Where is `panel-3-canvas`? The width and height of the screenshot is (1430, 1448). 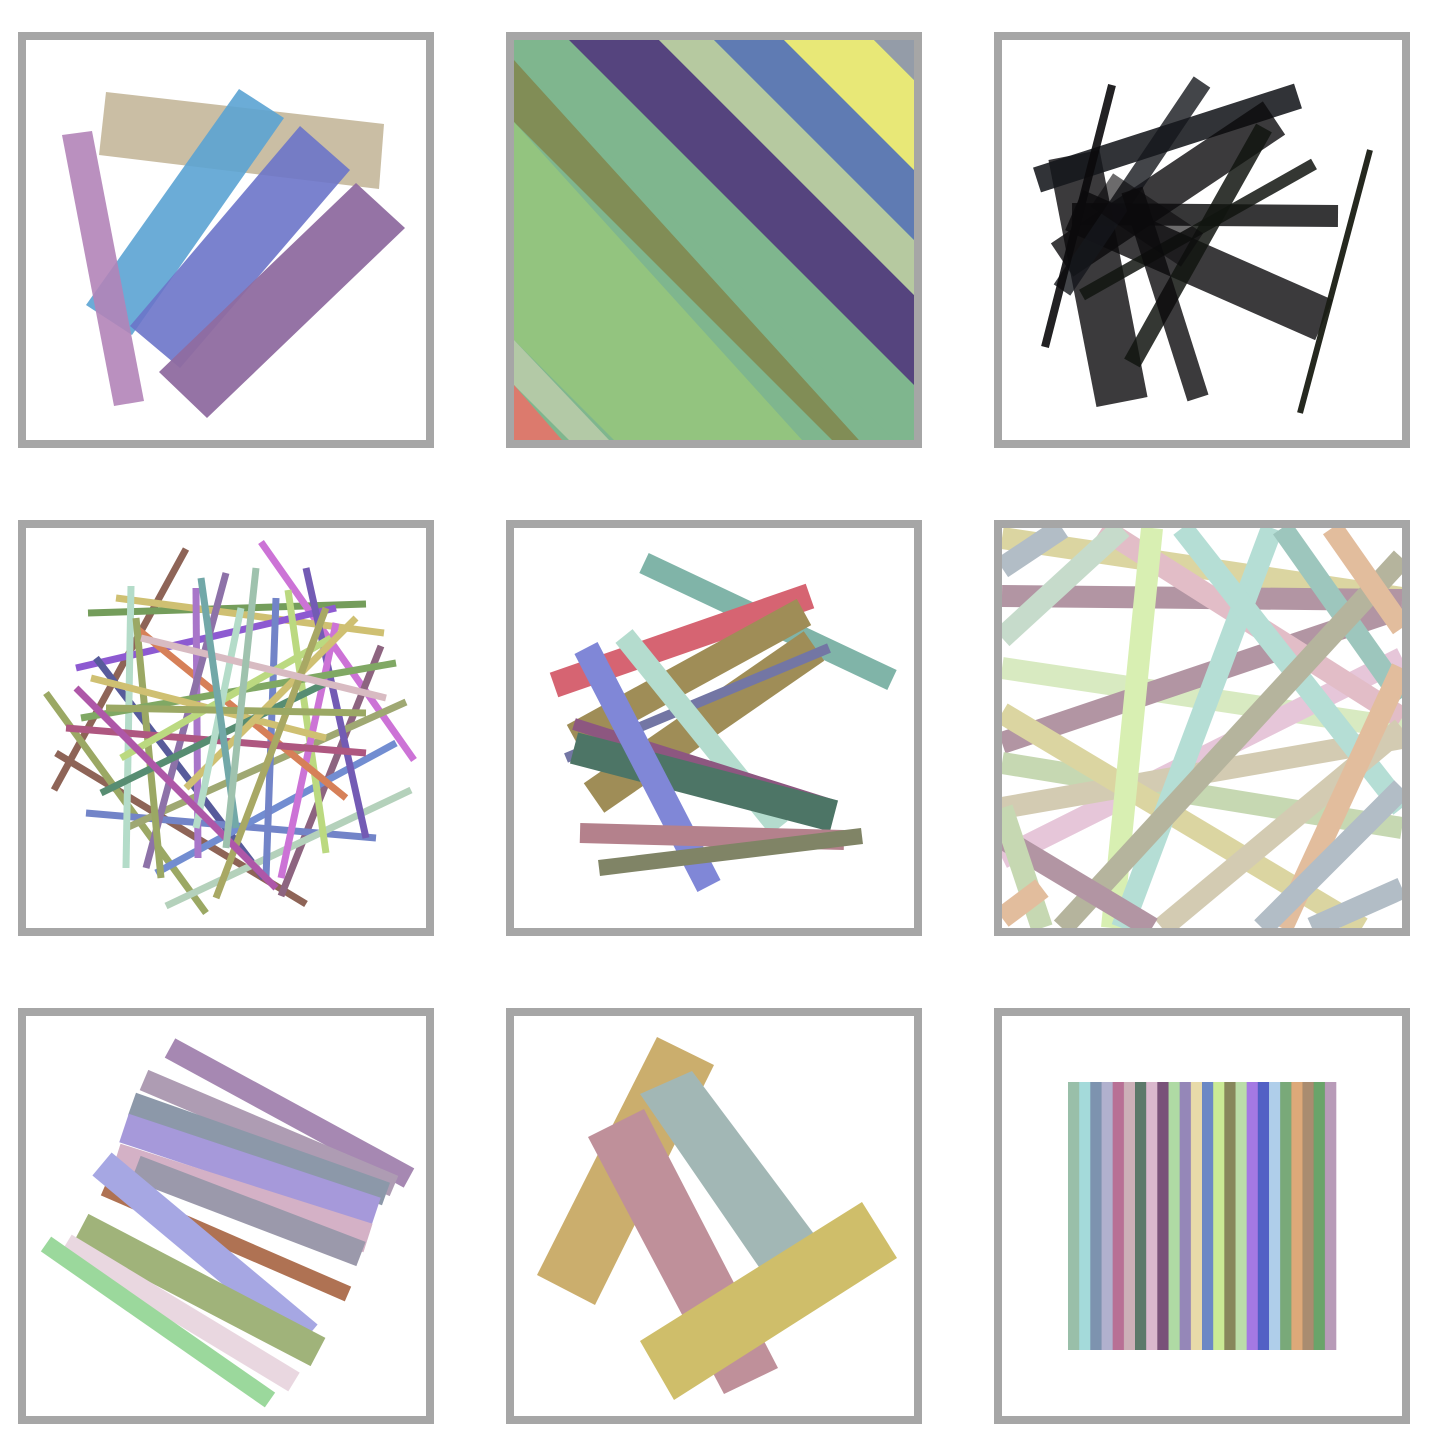
panel-3-canvas is located at coordinates (1203, 245).